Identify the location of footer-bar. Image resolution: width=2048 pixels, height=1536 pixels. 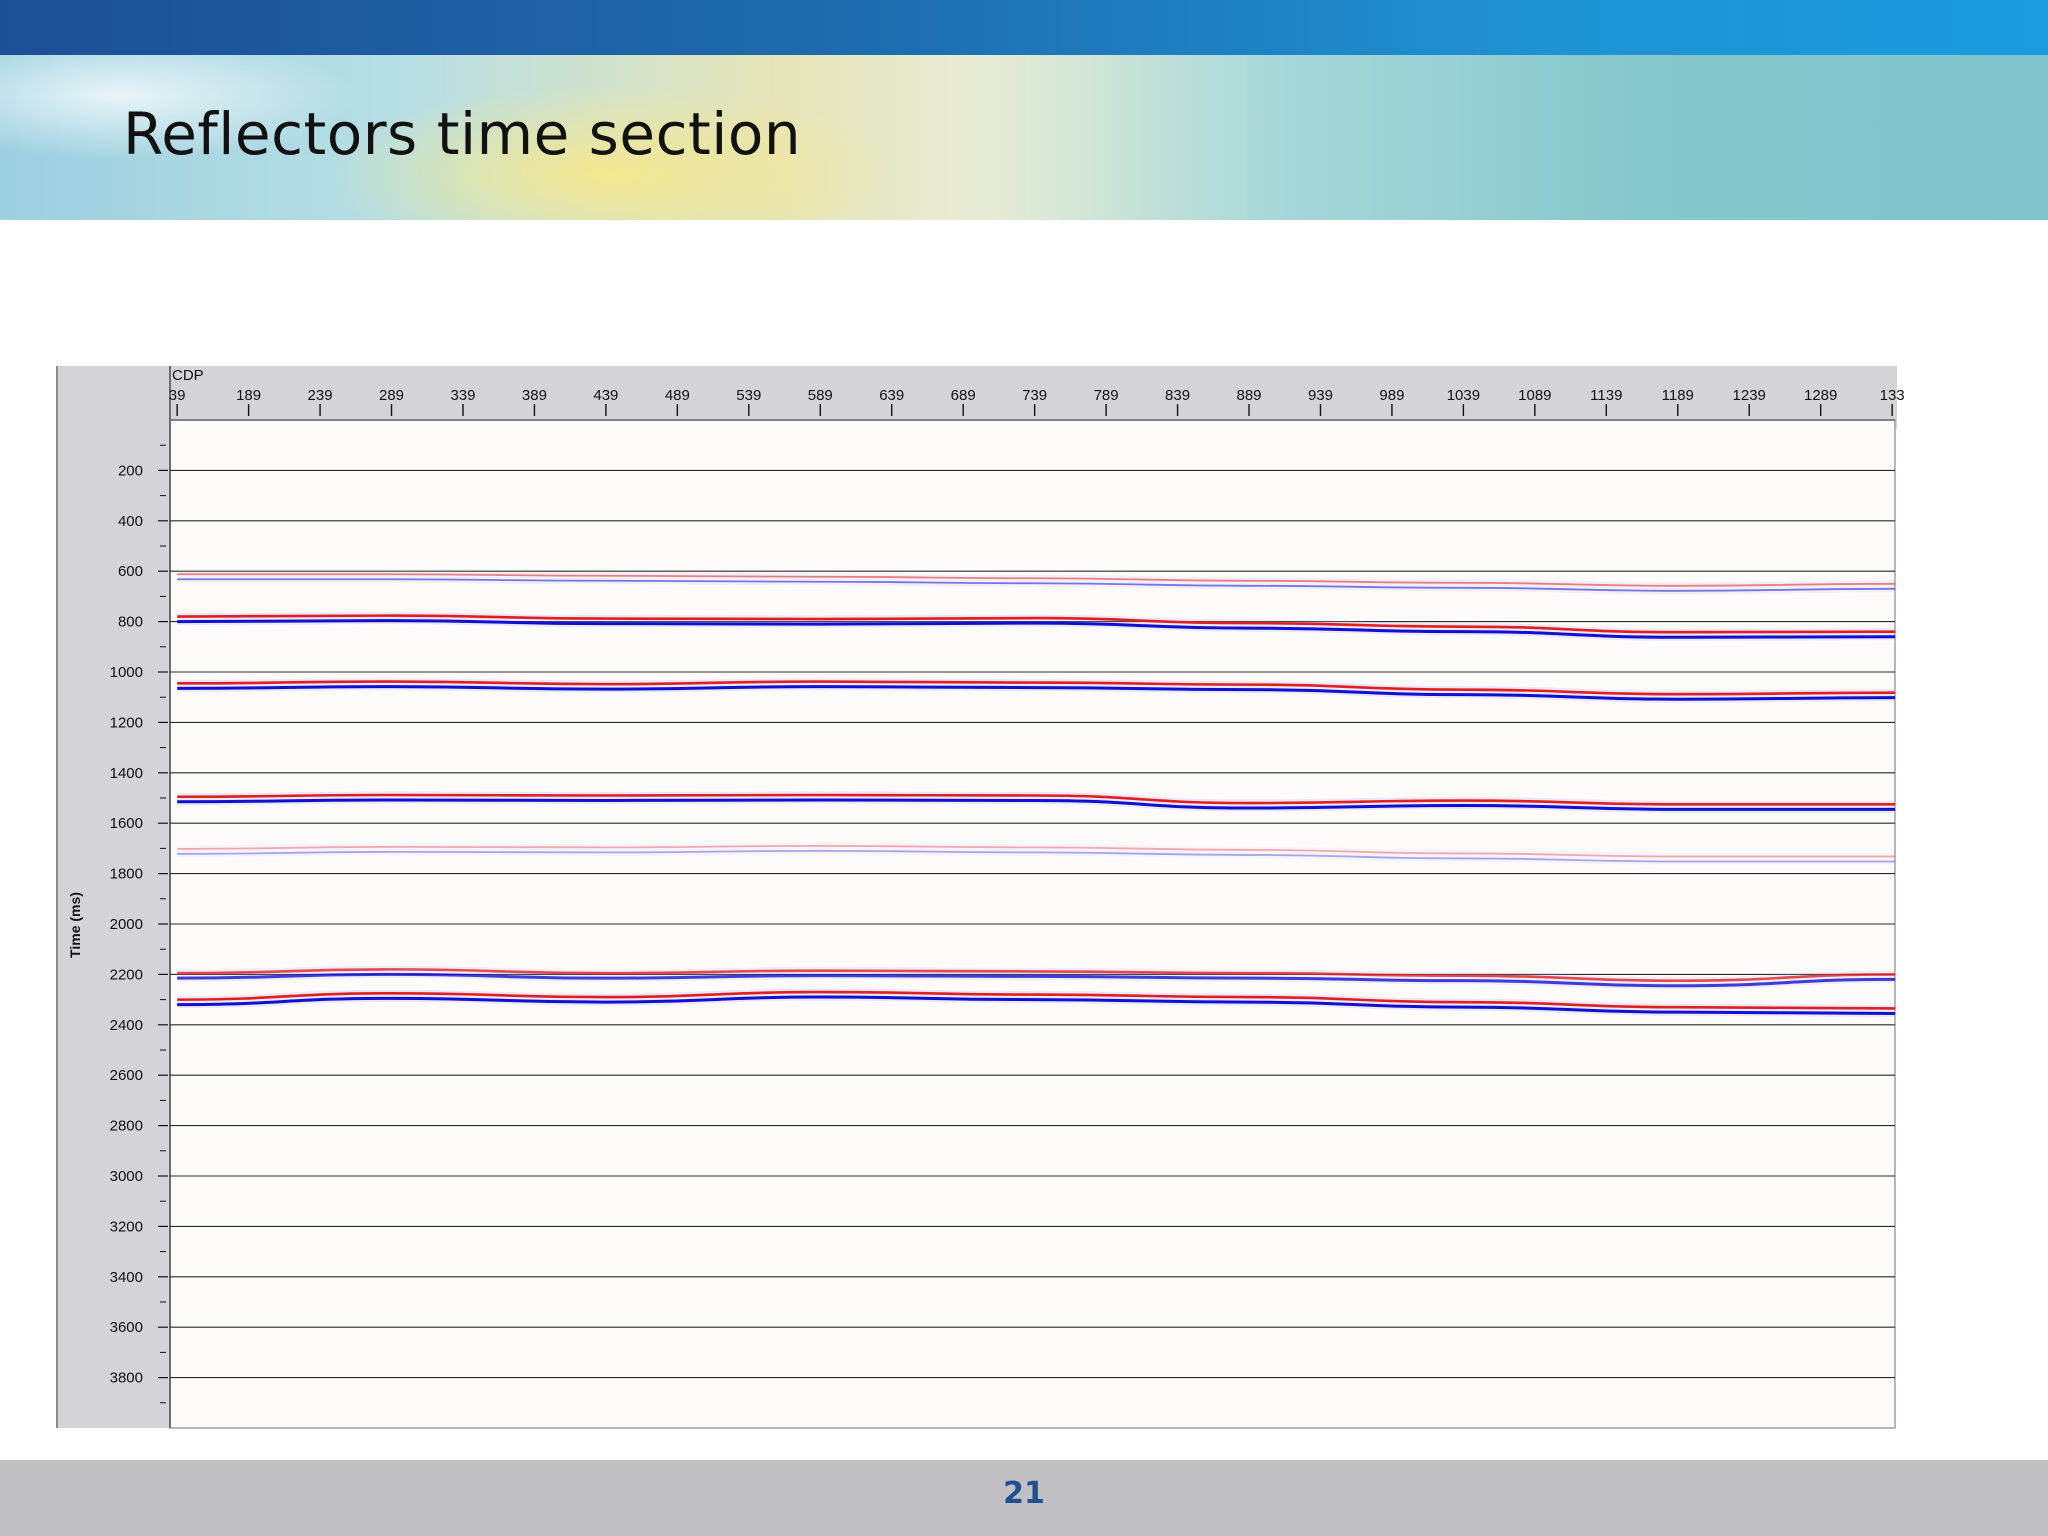
(1024, 1498).